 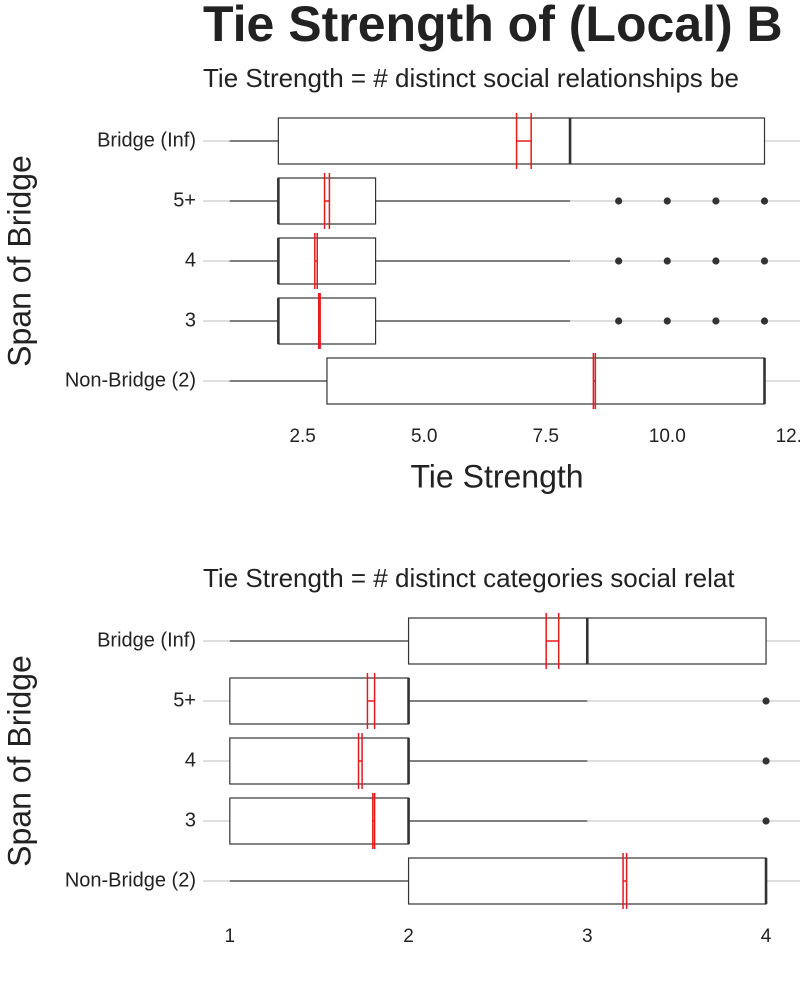 I want to click on chart-title: Tie Strength of (Local) B, so click(x=493, y=26).